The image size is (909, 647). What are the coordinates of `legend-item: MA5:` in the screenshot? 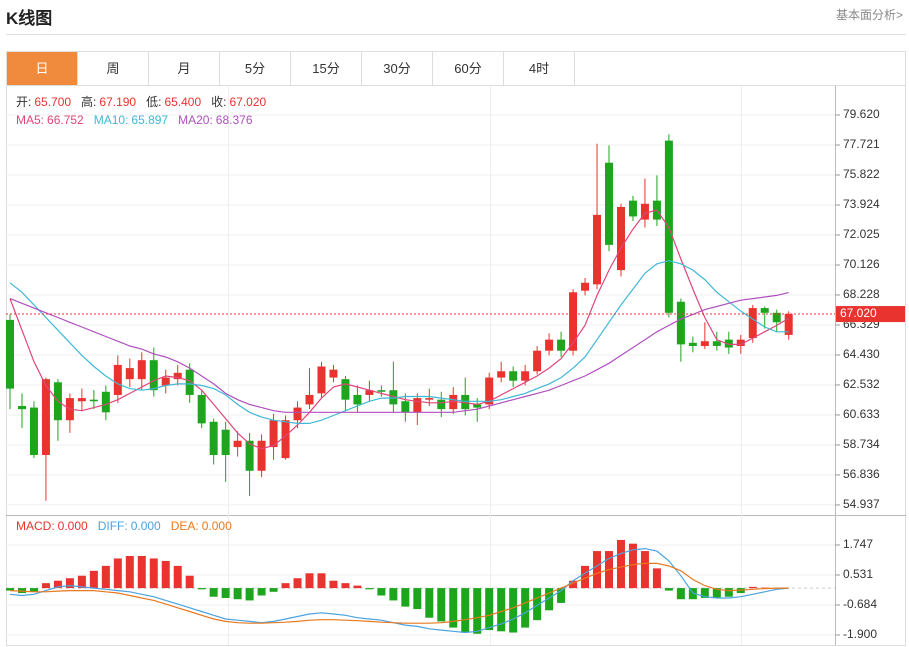 It's located at (30, 120).